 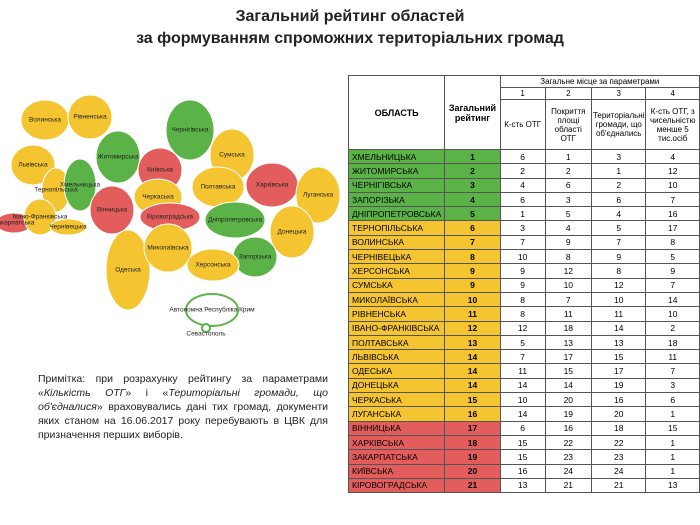 What do you see at coordinates (396, 457) in the screenshot?
I see `region-cell: ЗАКАРПАТСЬКА` at bounding box center [396, 457].